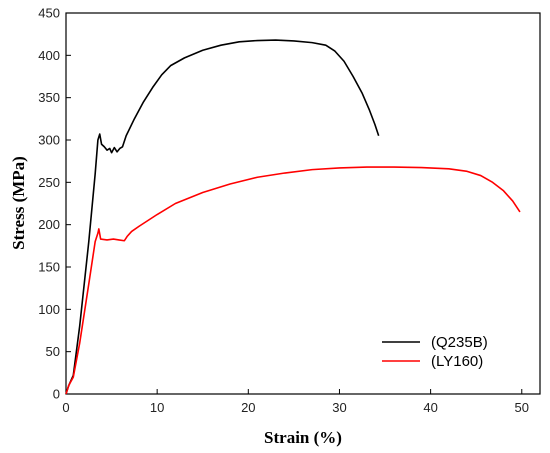 The image size is (550, 453). I want to click on x-tick-label: 30, so click(339, 407).